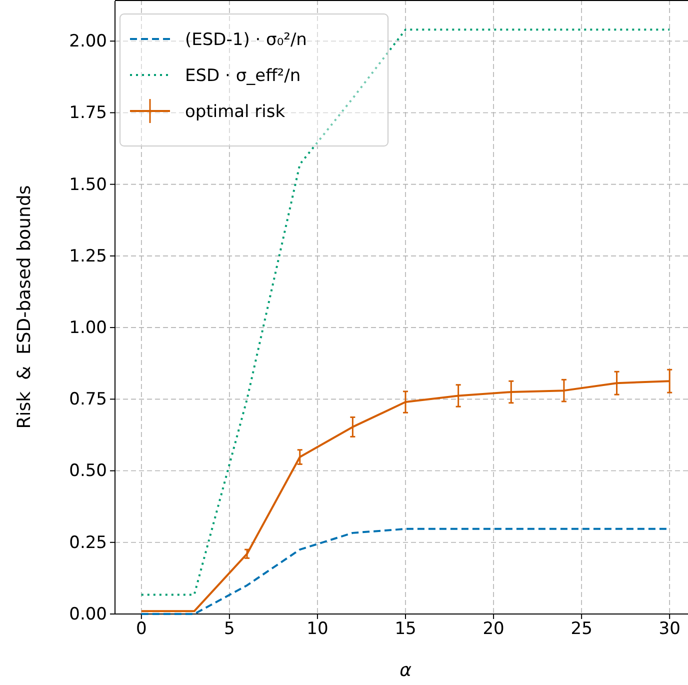 This screenshot has width=688, height=685. Describe the element at coordinates (229, 629) in the screenshot. I see `x-tick-label: 5` at that location.